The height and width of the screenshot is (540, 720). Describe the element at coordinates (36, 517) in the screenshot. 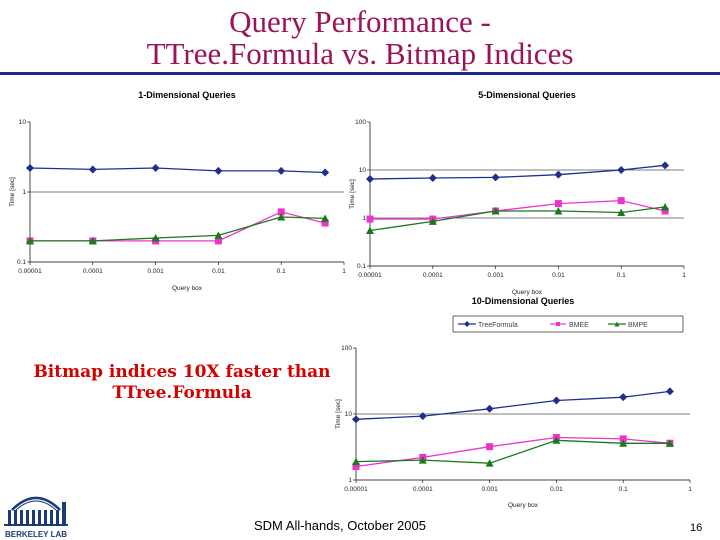

I see `berkeley-lab-logo: BERKELEY LAB` at that location.